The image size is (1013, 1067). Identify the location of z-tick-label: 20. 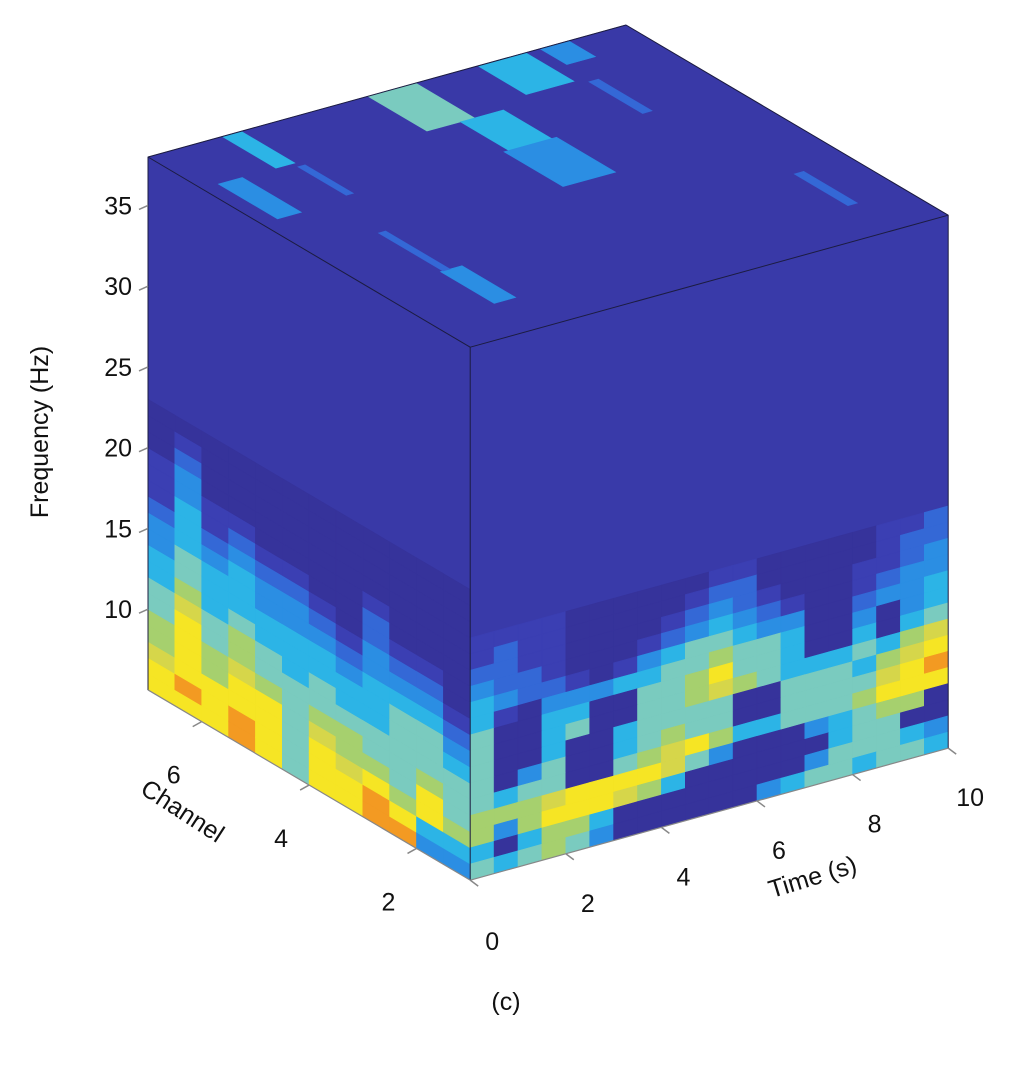
(118, 449).